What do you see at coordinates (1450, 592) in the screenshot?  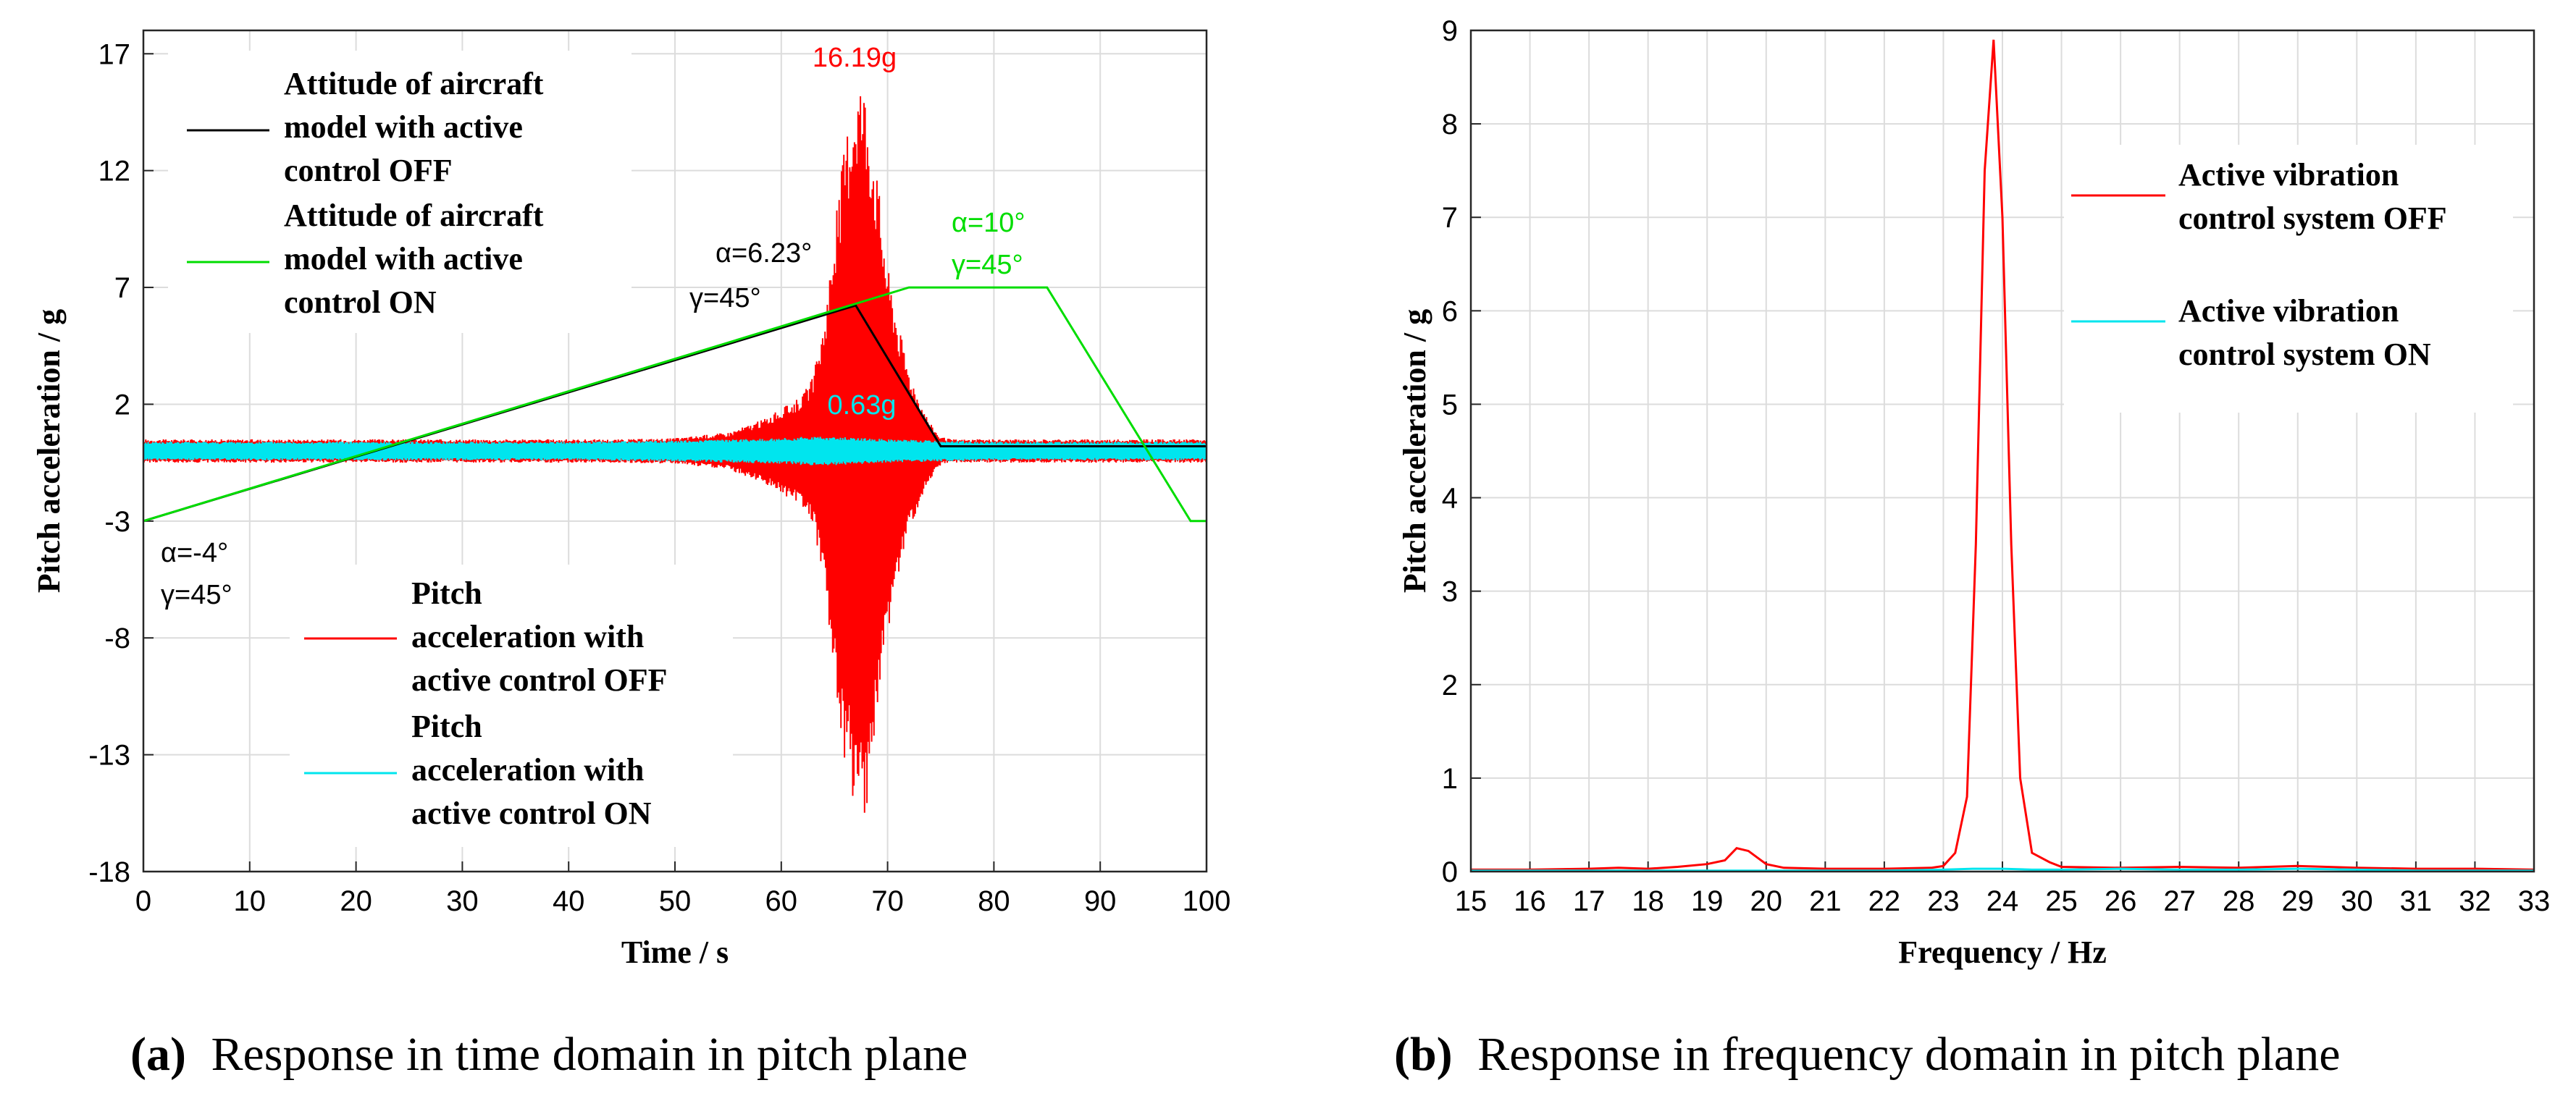 I see `y-tick-label-b: 3` at bounding box center [1450, 592].